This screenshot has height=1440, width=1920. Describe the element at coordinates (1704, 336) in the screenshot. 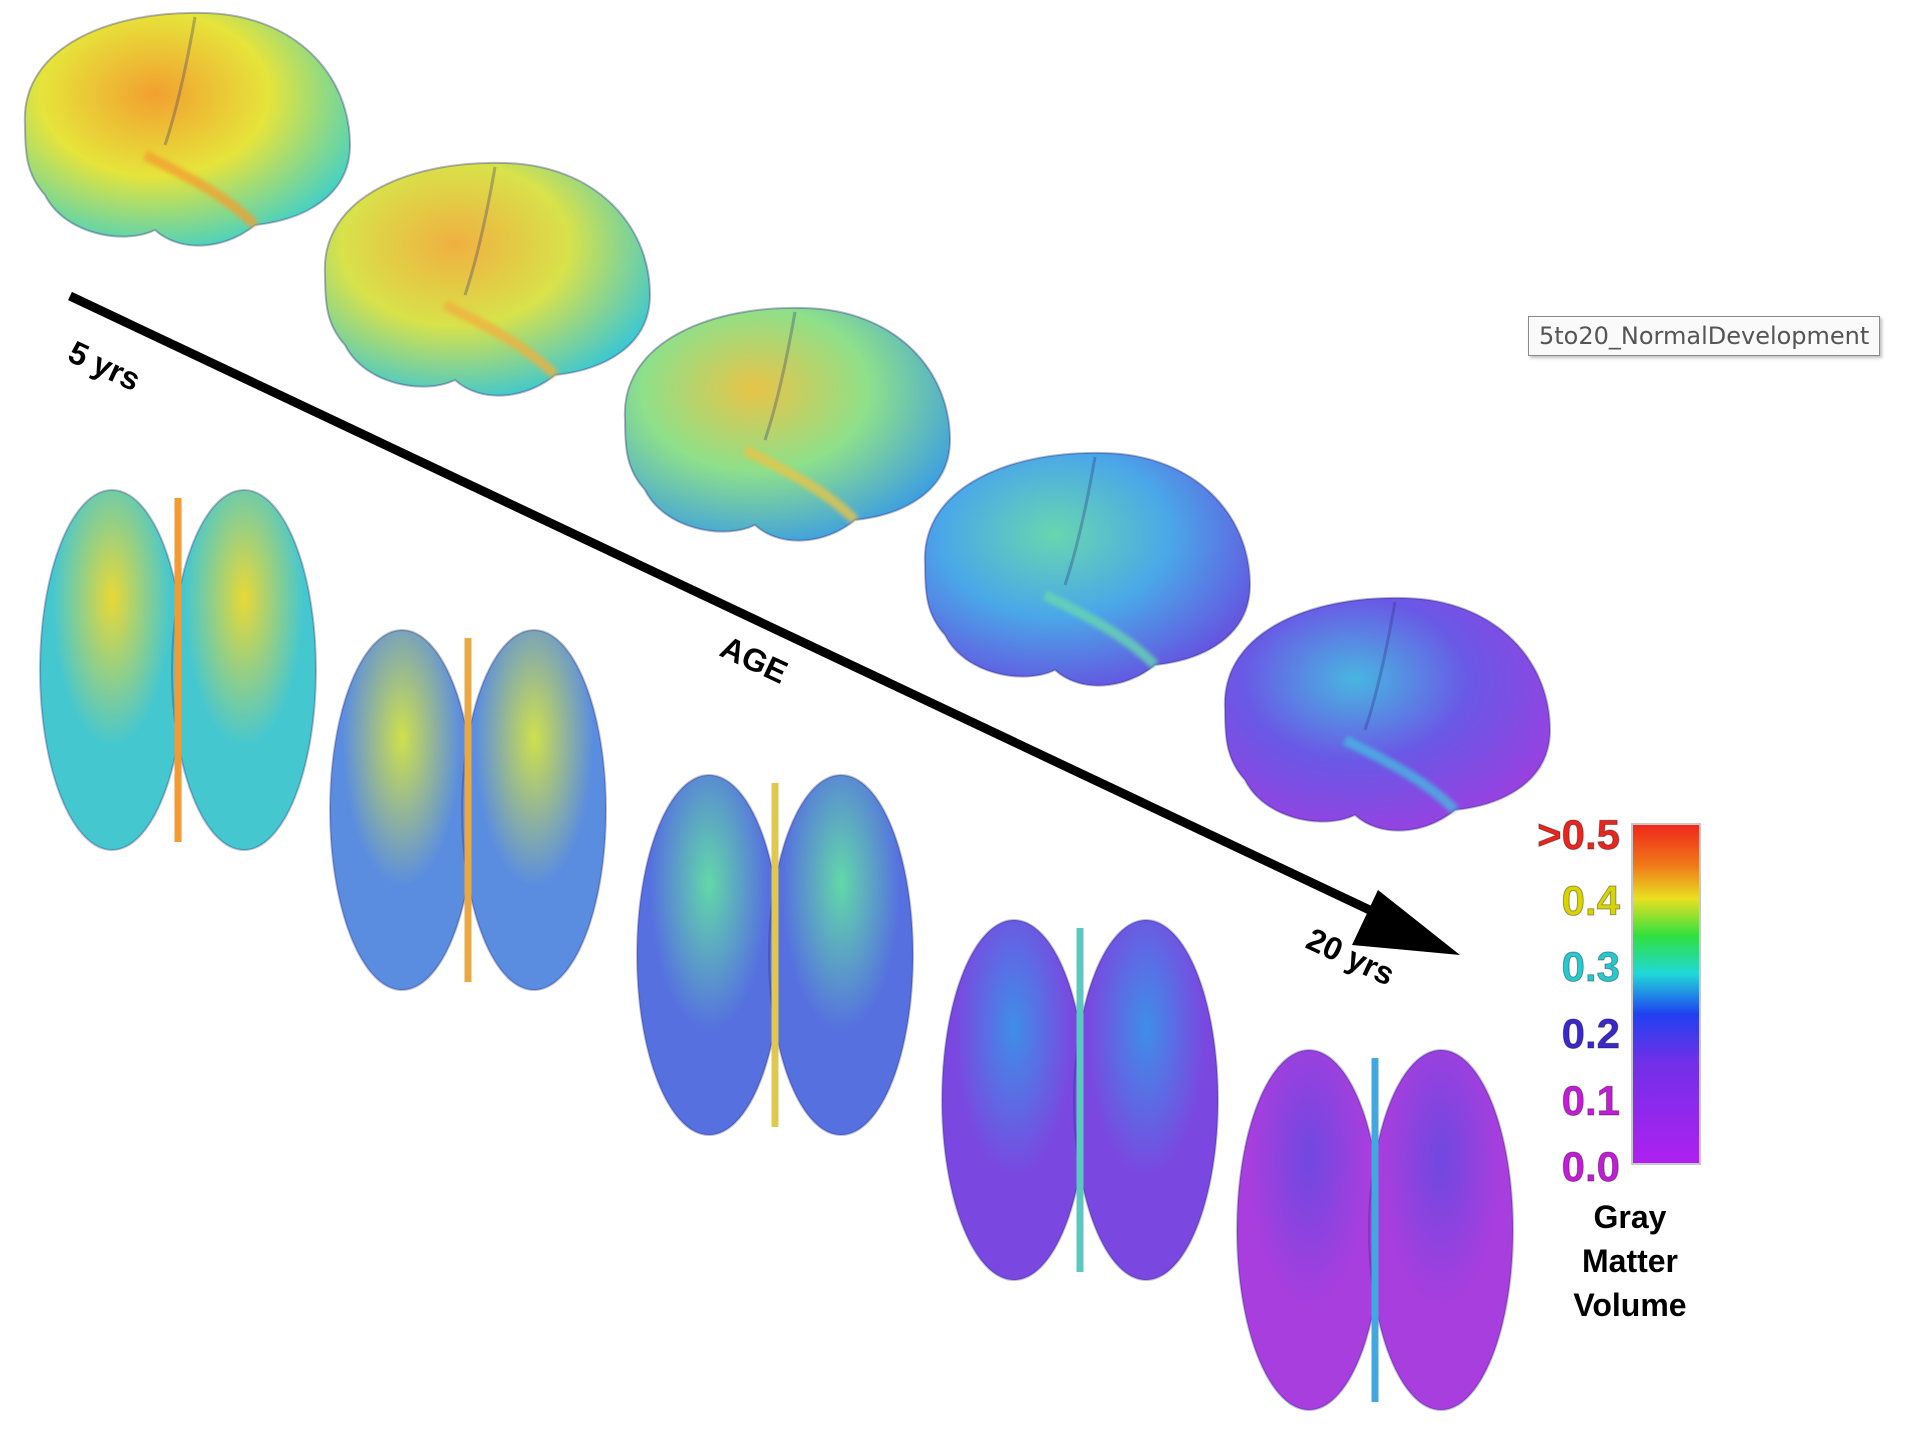

I see `figure-label-box: 5to20_NormalDevelopment` at that location.